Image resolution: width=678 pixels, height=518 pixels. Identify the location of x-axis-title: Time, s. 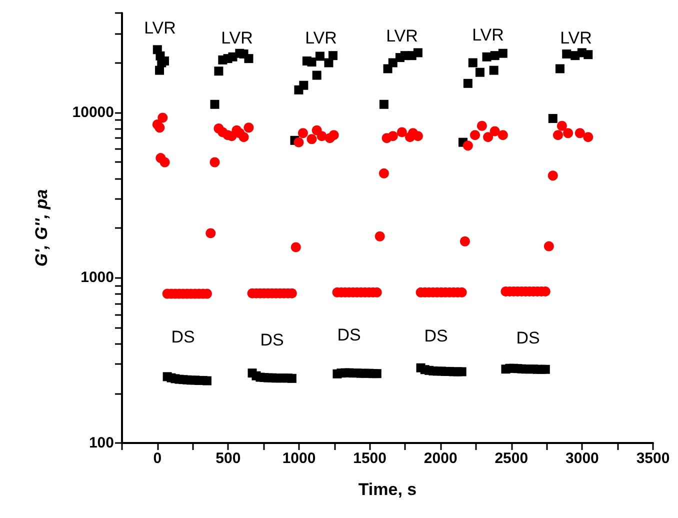
(387, 489).